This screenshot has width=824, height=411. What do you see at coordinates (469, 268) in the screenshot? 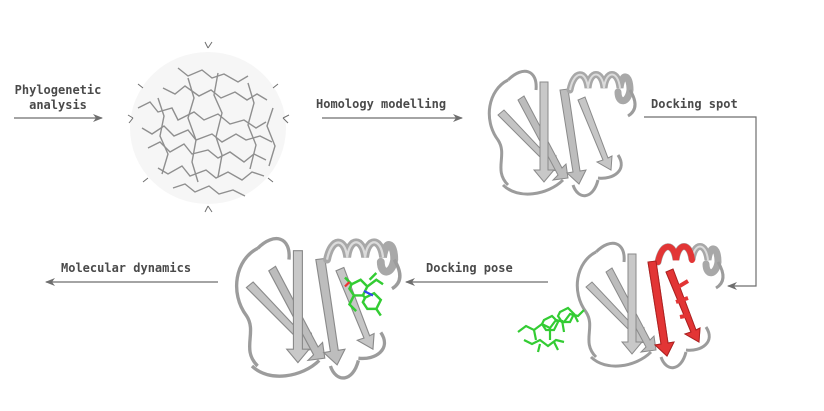
I see `label-docking-pose: Docking pose` at bounding box center [469, 268].